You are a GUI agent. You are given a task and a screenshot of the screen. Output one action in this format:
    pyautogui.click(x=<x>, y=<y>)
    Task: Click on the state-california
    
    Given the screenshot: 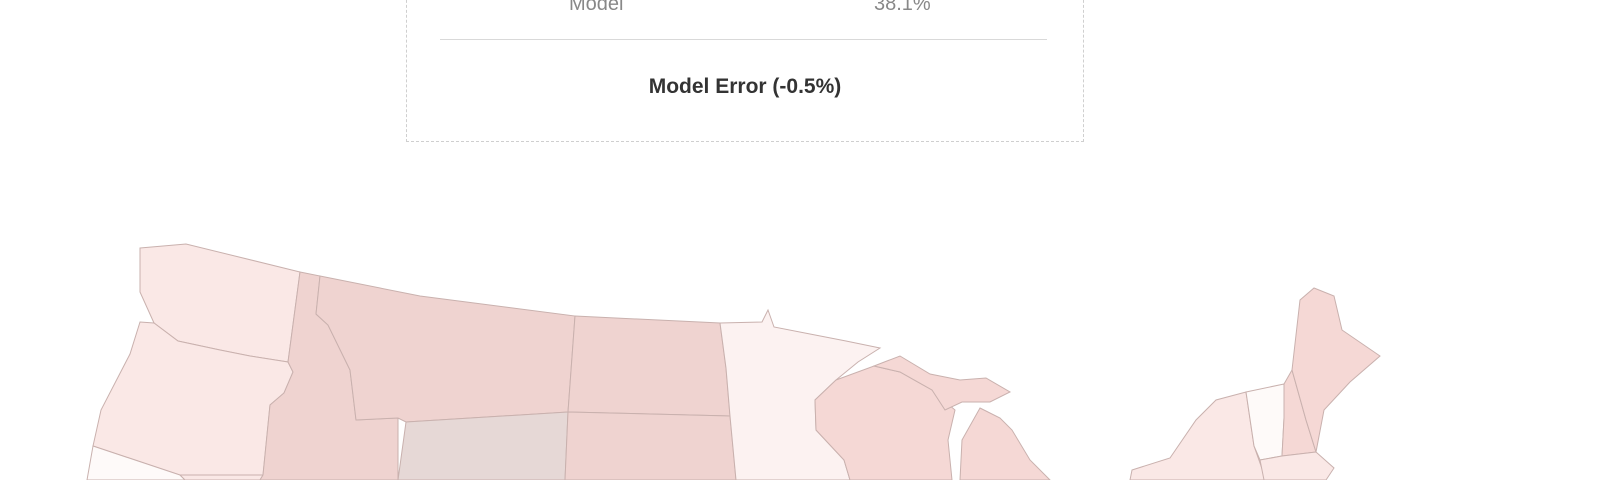 What is the action you would take?
    pyautogui.click(x=136, y=462)
    